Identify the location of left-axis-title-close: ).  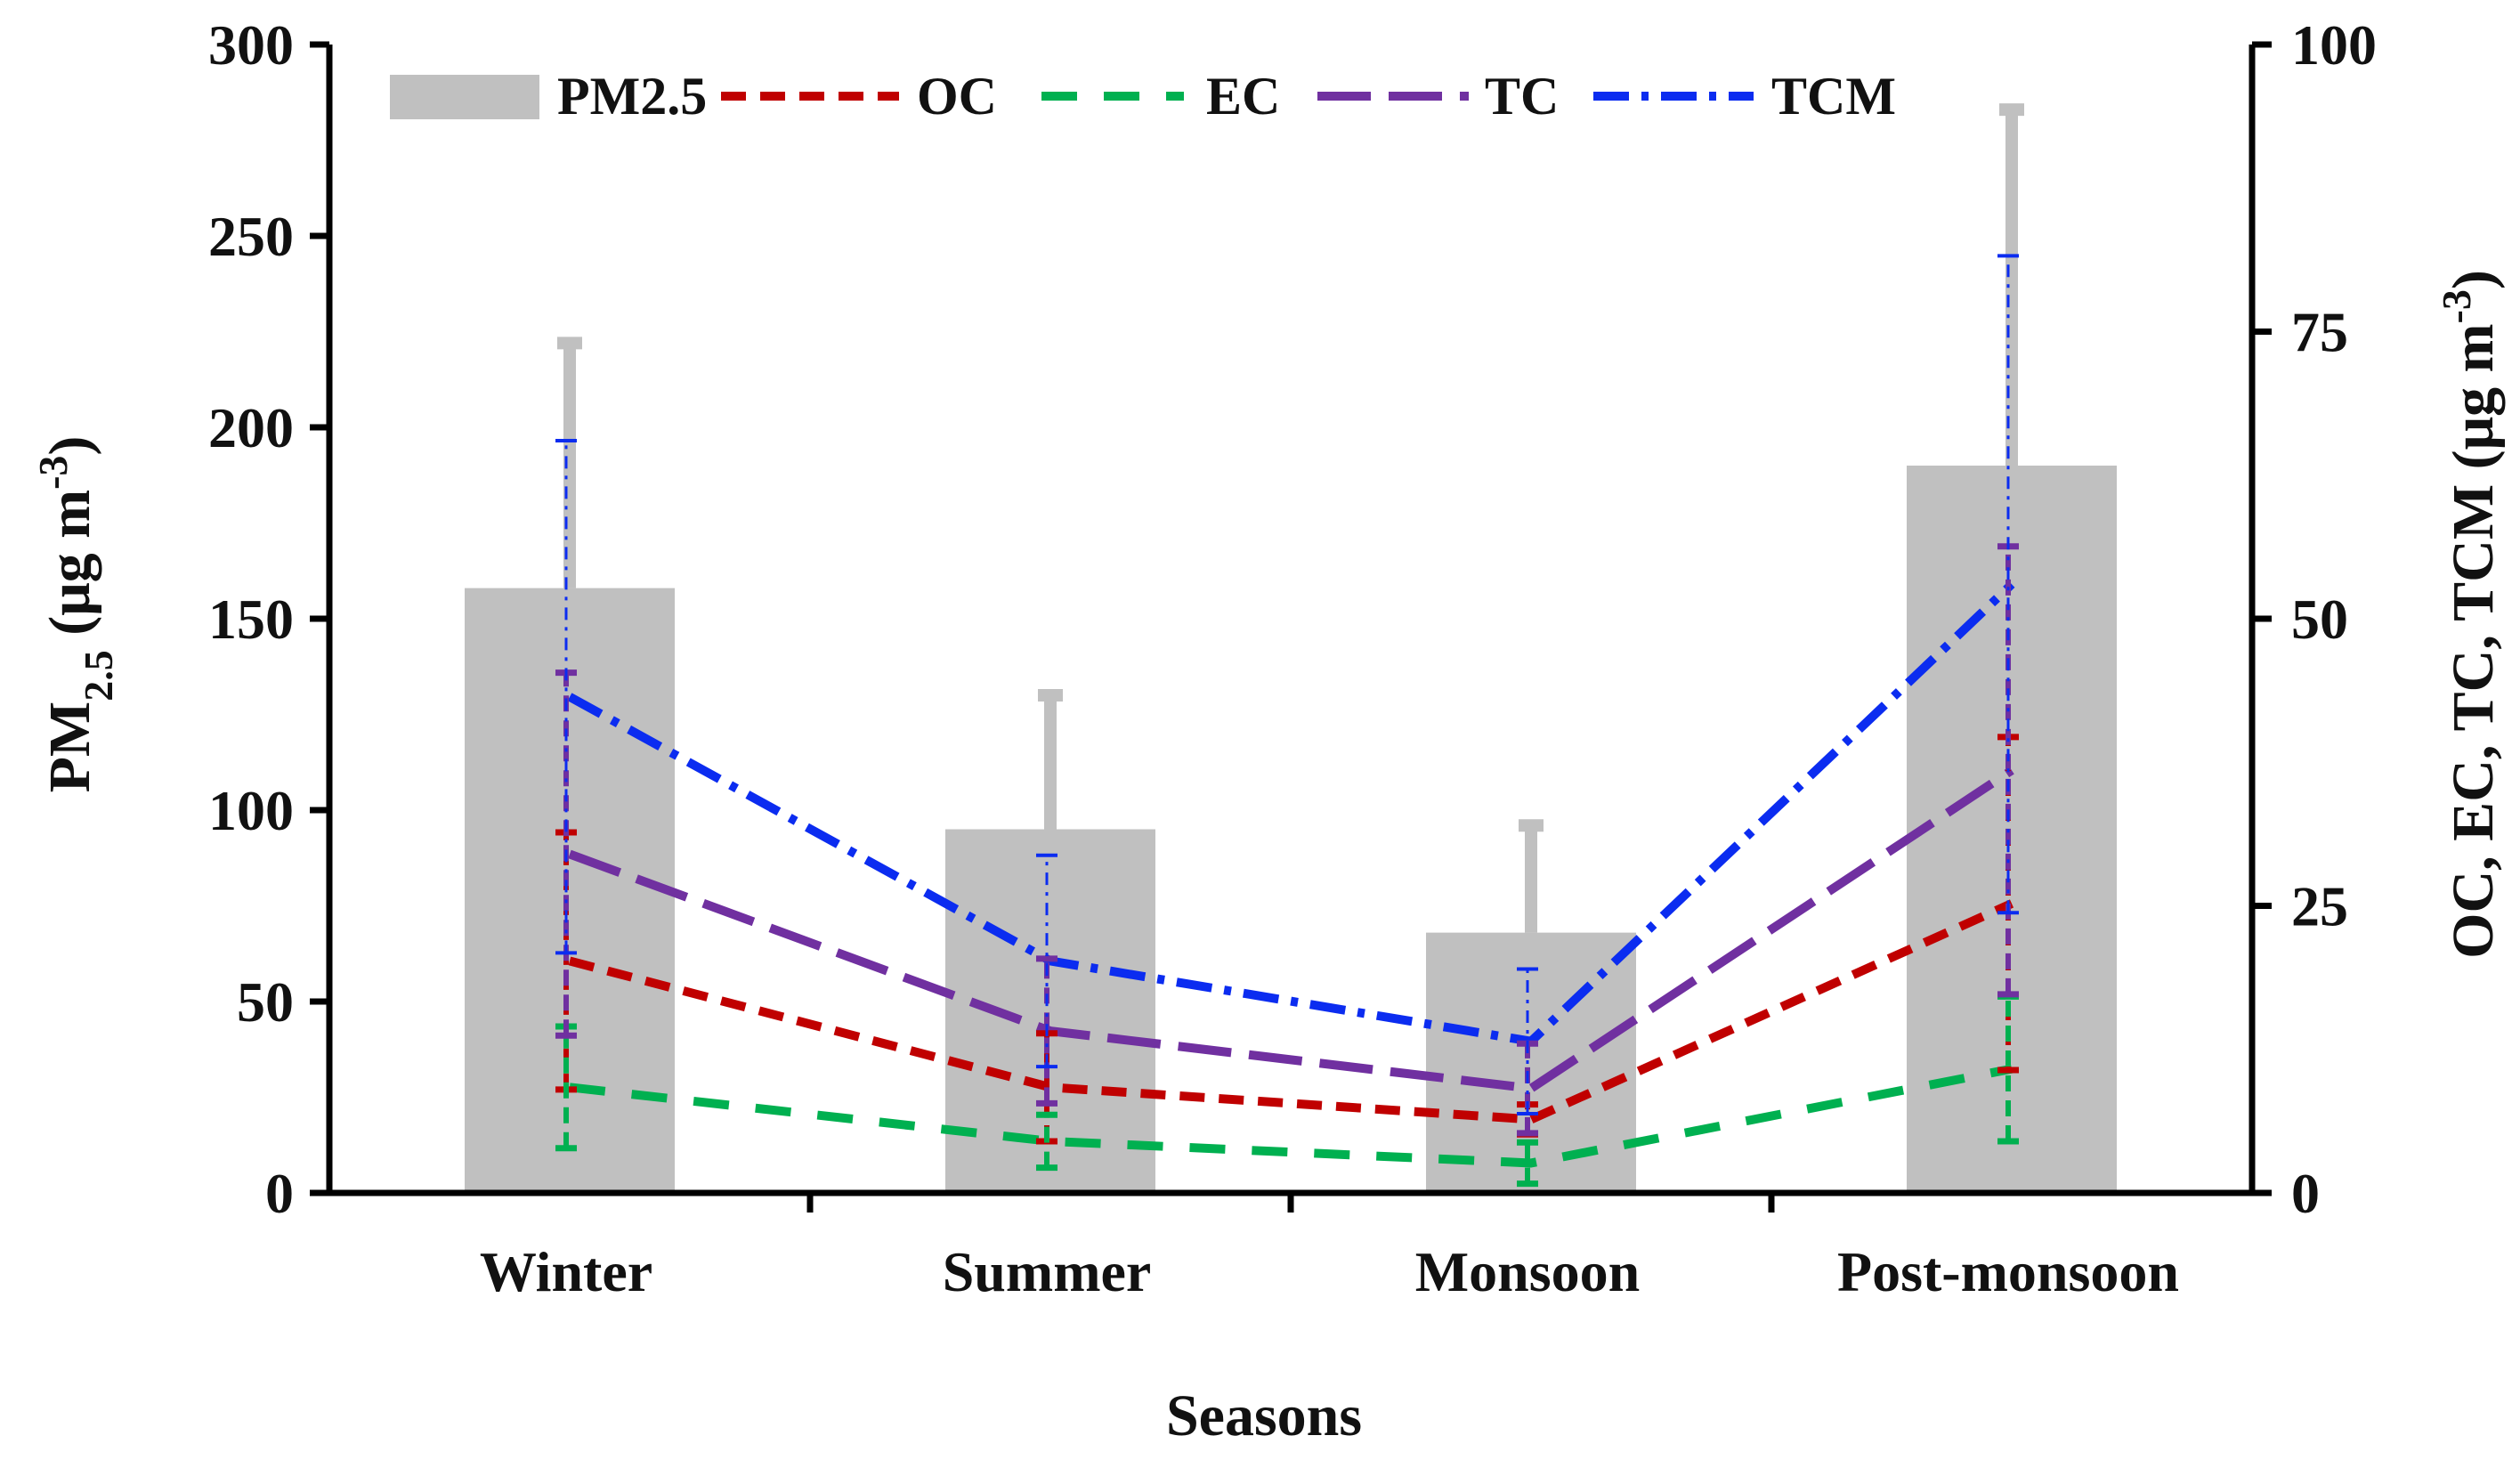
(69, 446).